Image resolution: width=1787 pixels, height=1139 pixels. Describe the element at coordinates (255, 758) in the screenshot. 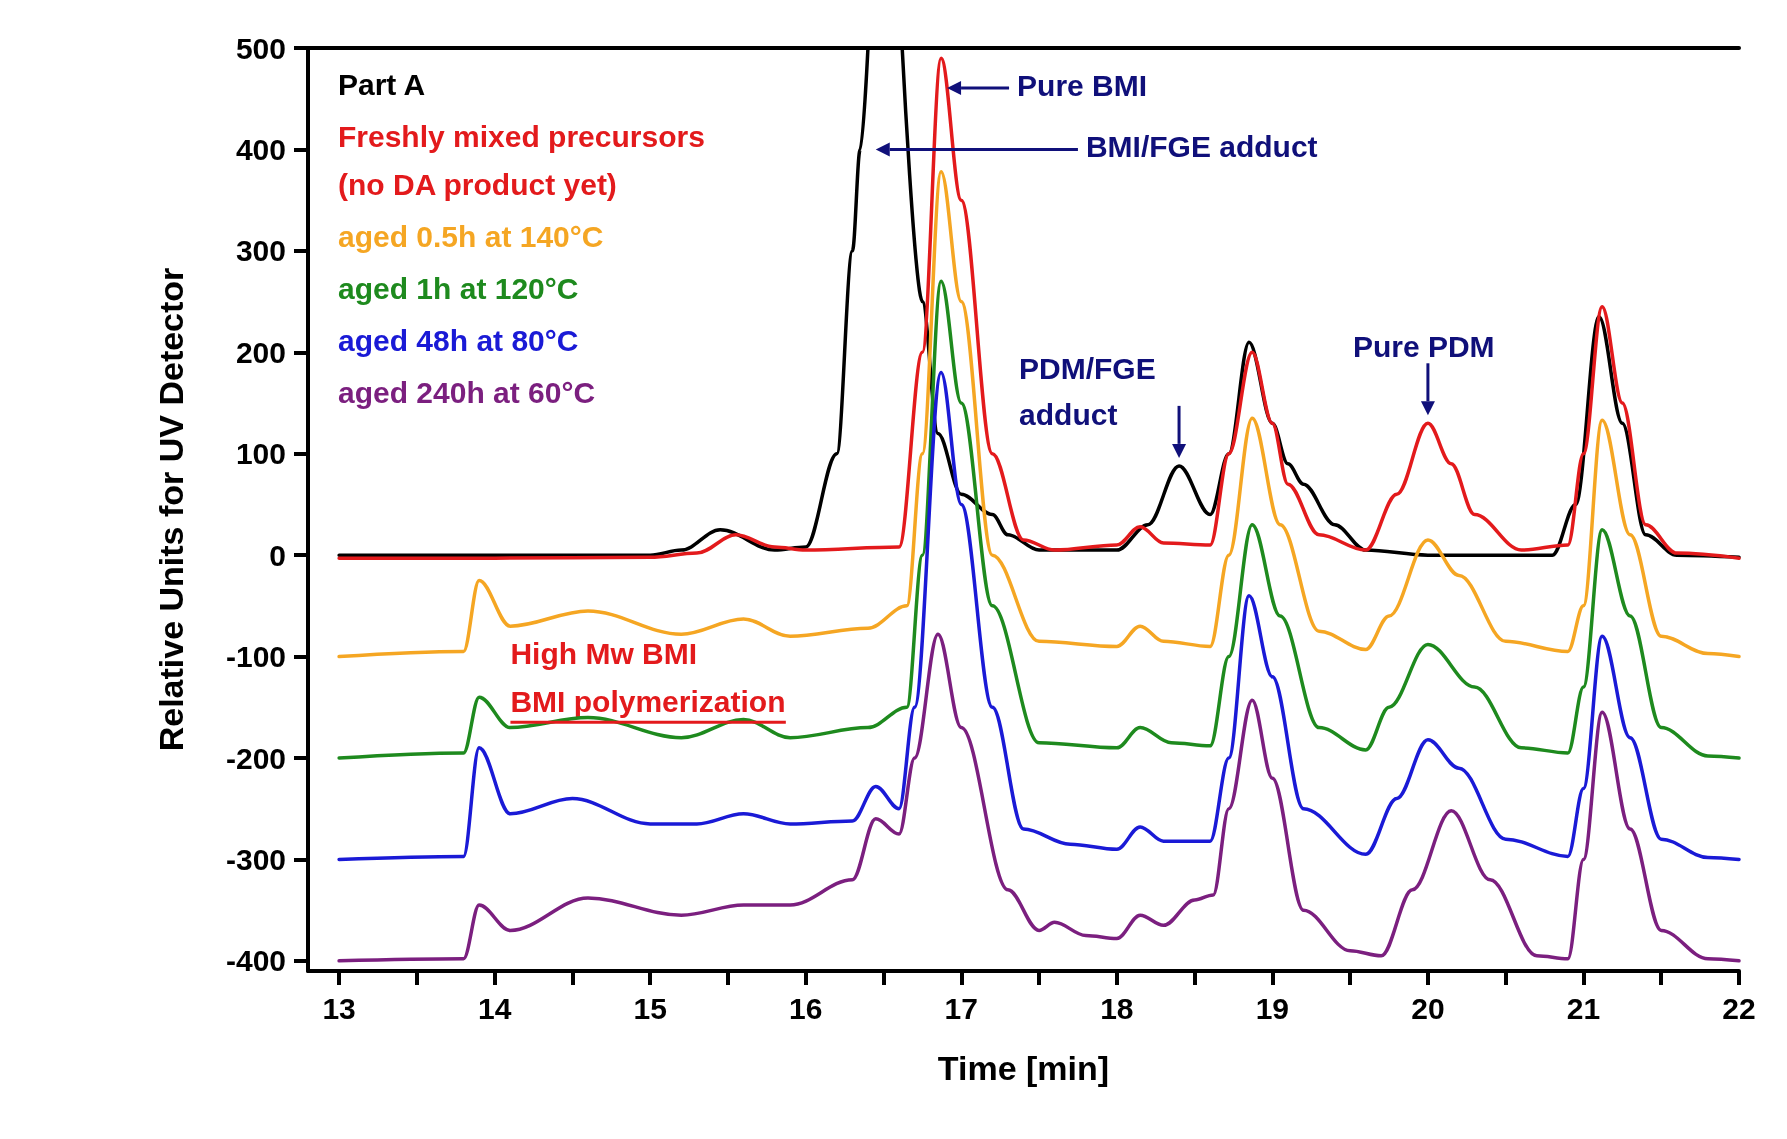

I see `y-tick-label: -200` at that location.